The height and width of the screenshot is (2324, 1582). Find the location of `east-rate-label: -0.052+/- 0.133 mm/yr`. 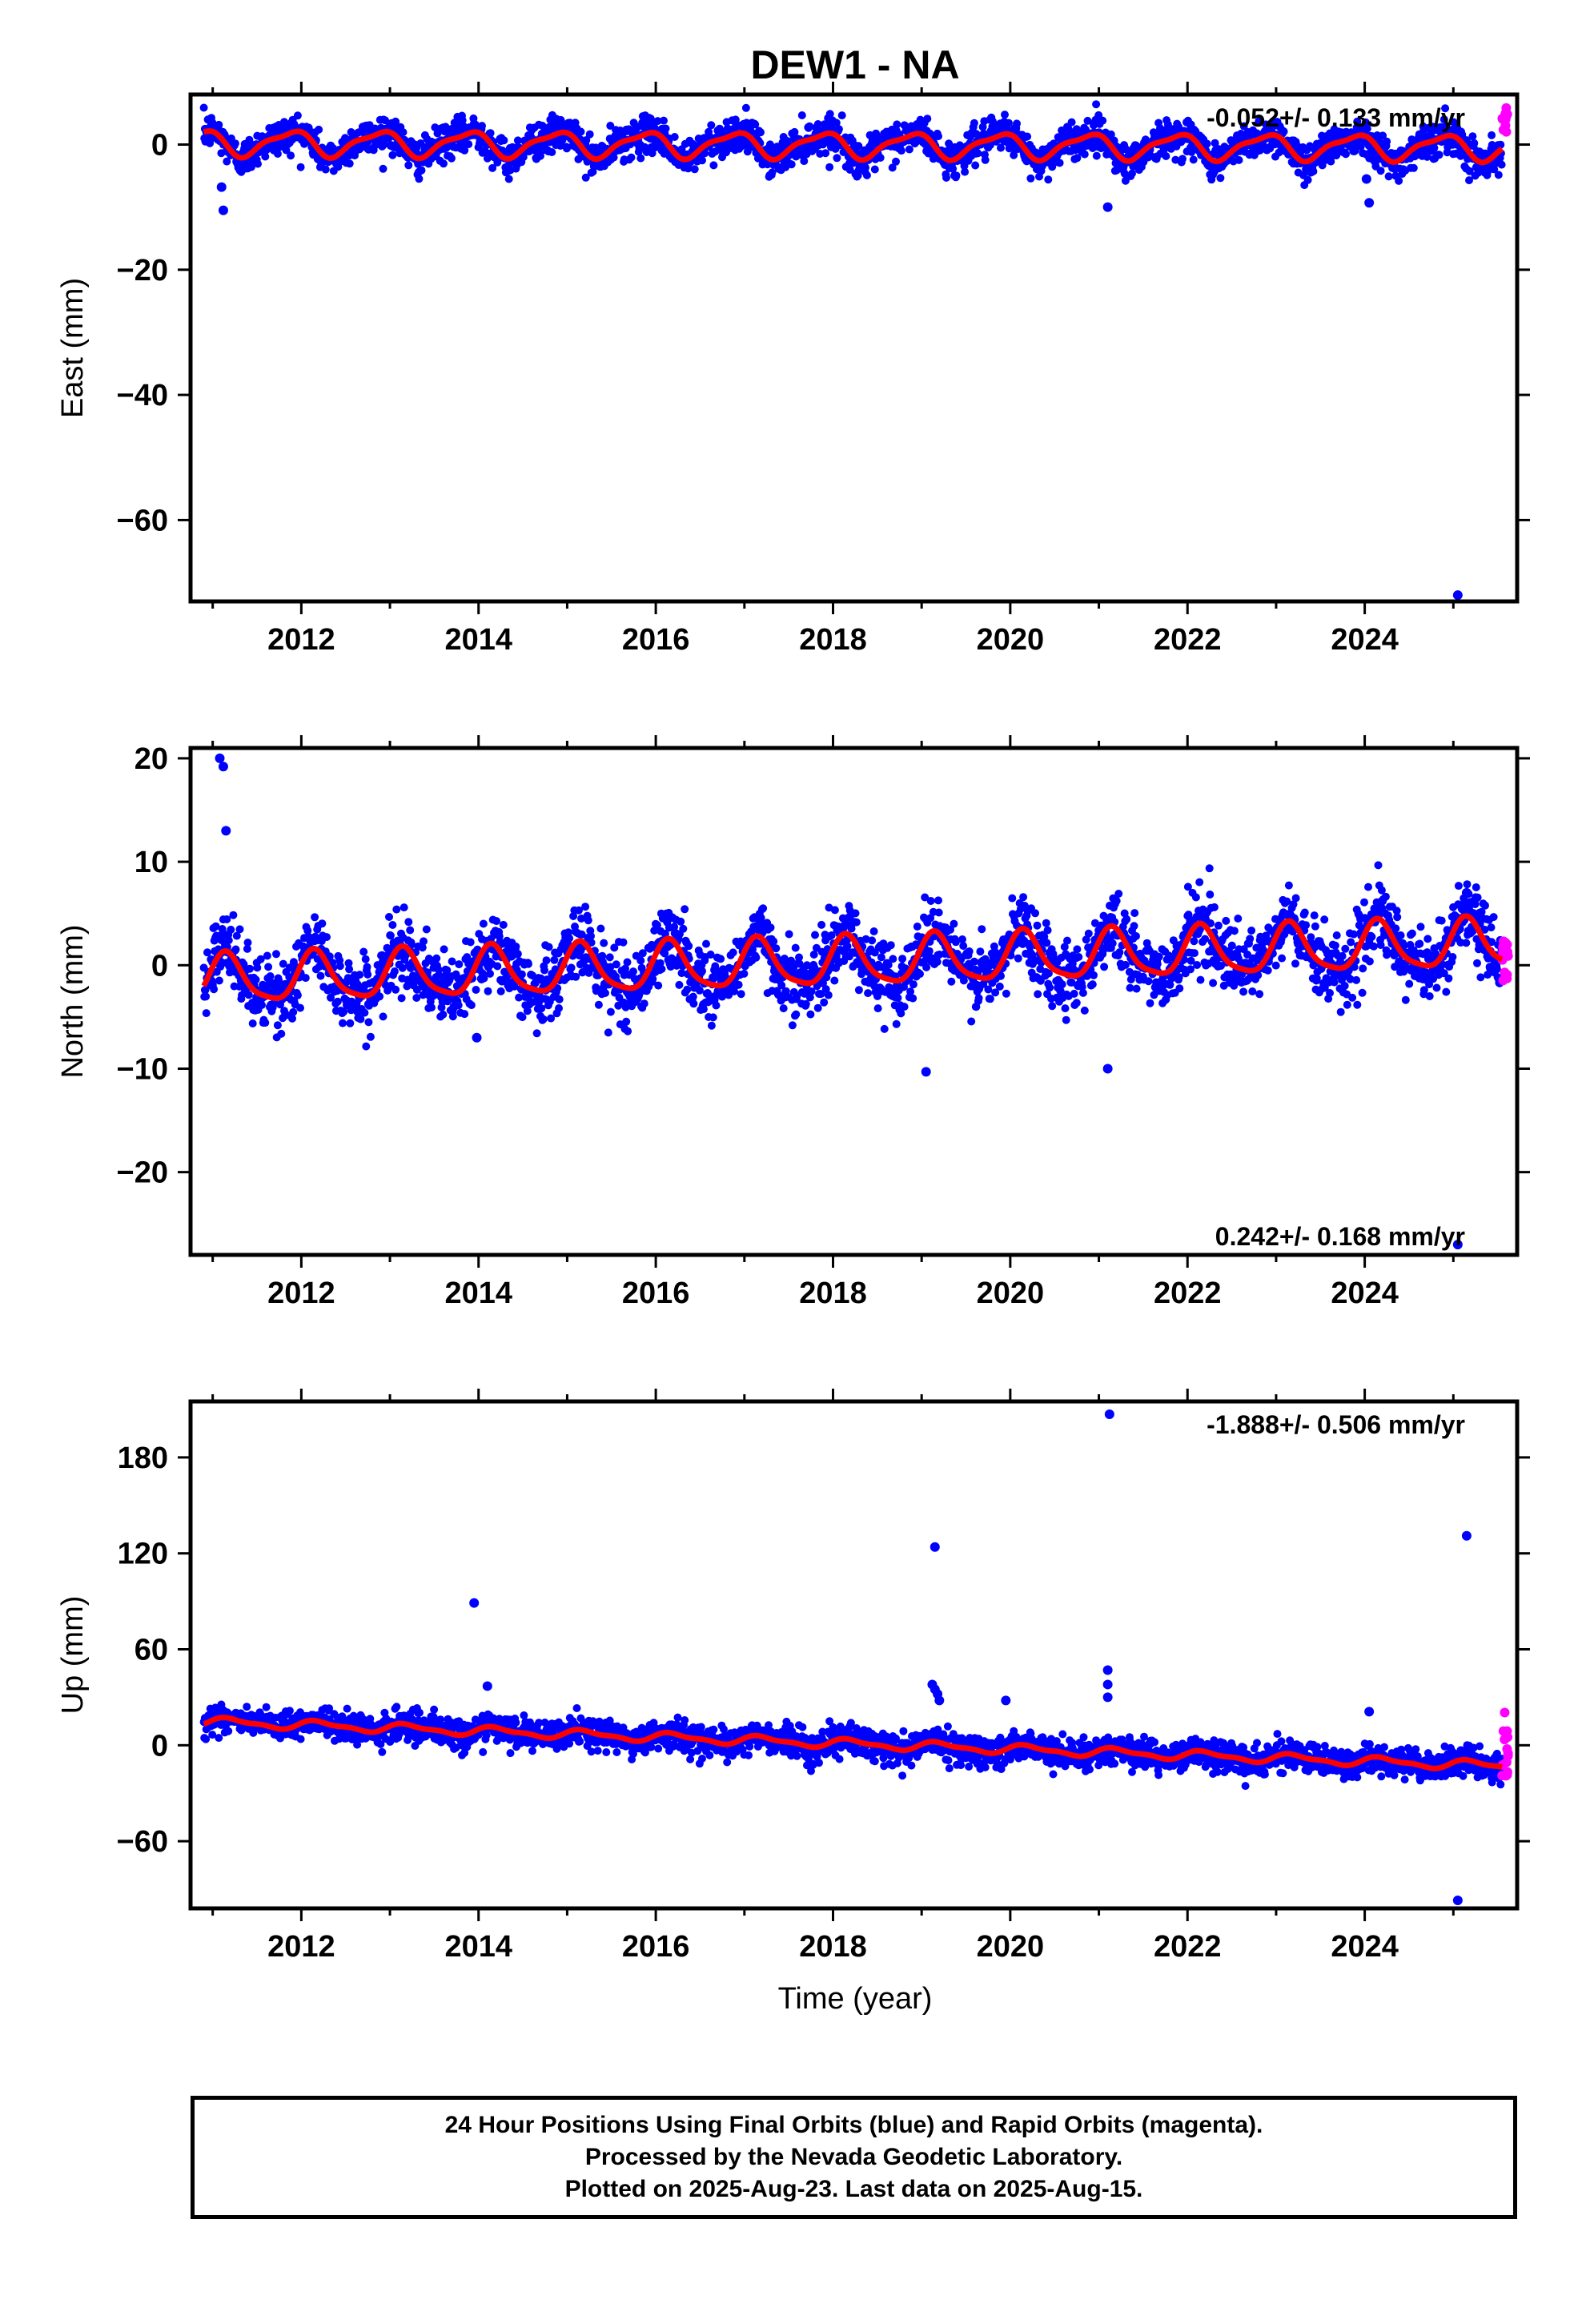

east-rate-label: -0.052+/- 0.133 mm/yr is located at coordinates (1336, 118).